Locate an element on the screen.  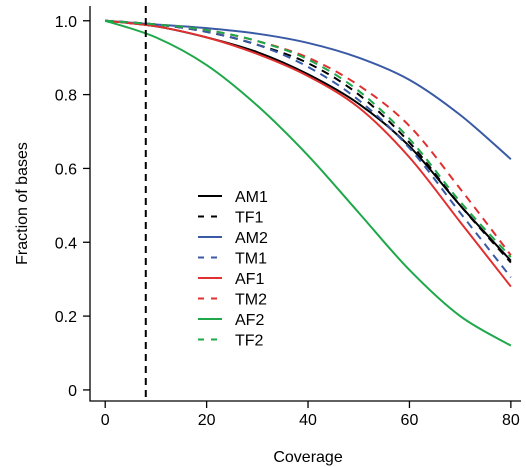
x-tick-label: 80 is located at coordinates (511, 420).